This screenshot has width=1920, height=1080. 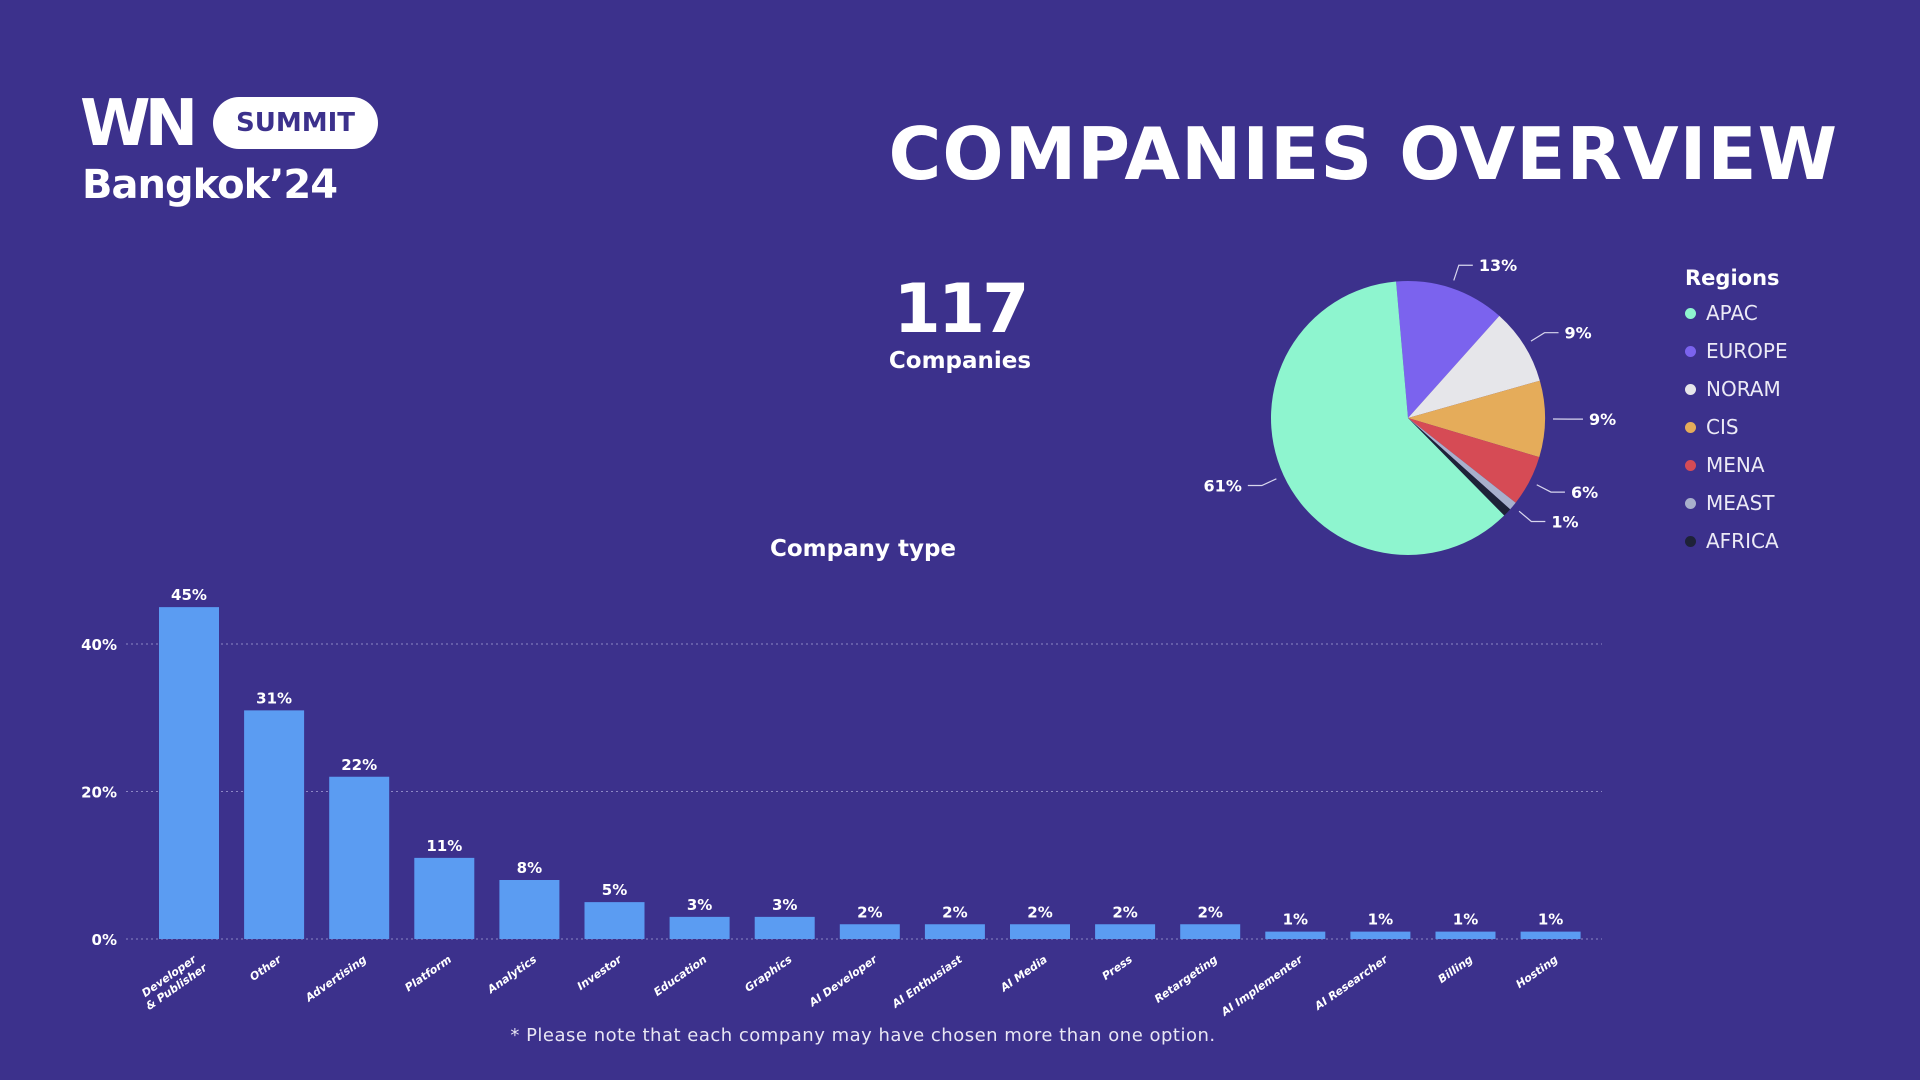 I want to click on page-title: COMPANIES OVERVIEW, so click(x=1363, y=154).